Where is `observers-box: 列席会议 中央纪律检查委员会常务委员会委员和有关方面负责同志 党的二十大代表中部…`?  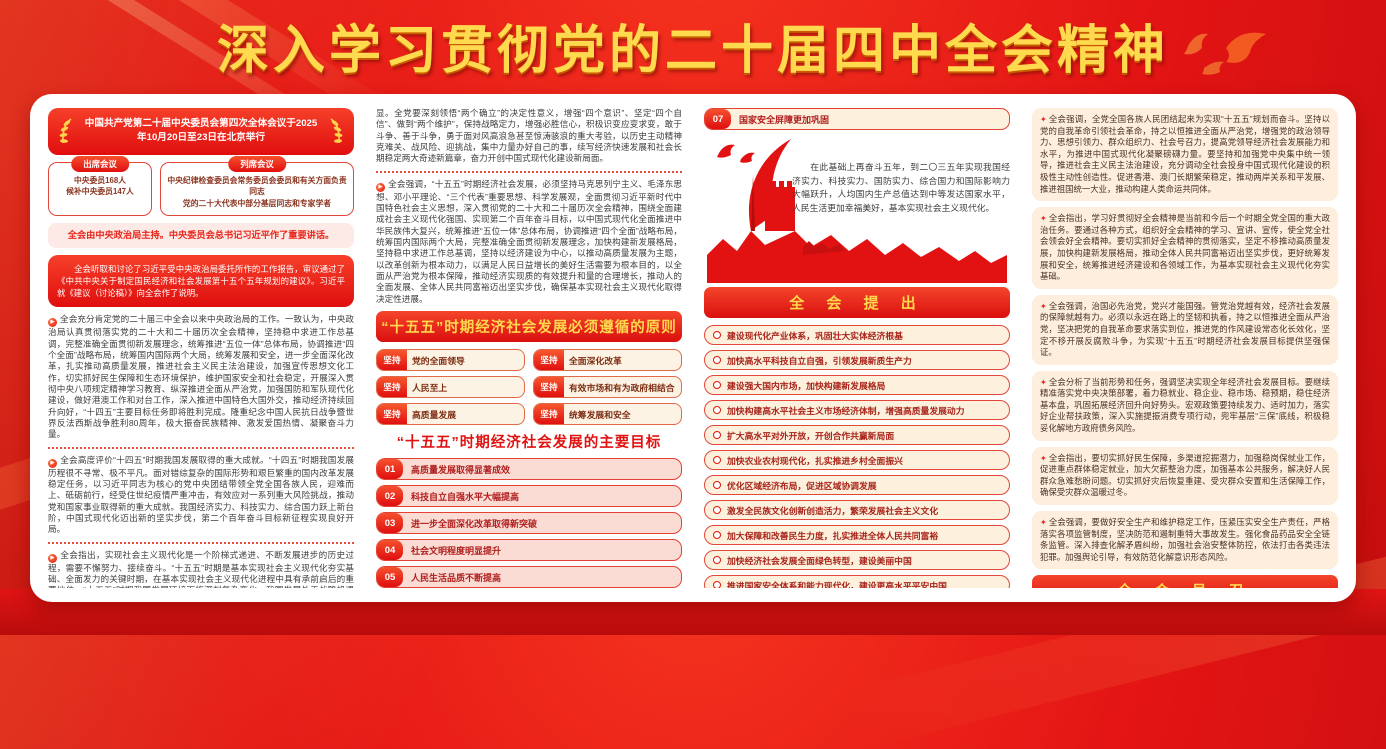
observers-box: 列席会议 中央纪律检查委员会常务委员会委员和有关方面负责同志 党的二十大代表中部… is located at coordinates (257, 185).